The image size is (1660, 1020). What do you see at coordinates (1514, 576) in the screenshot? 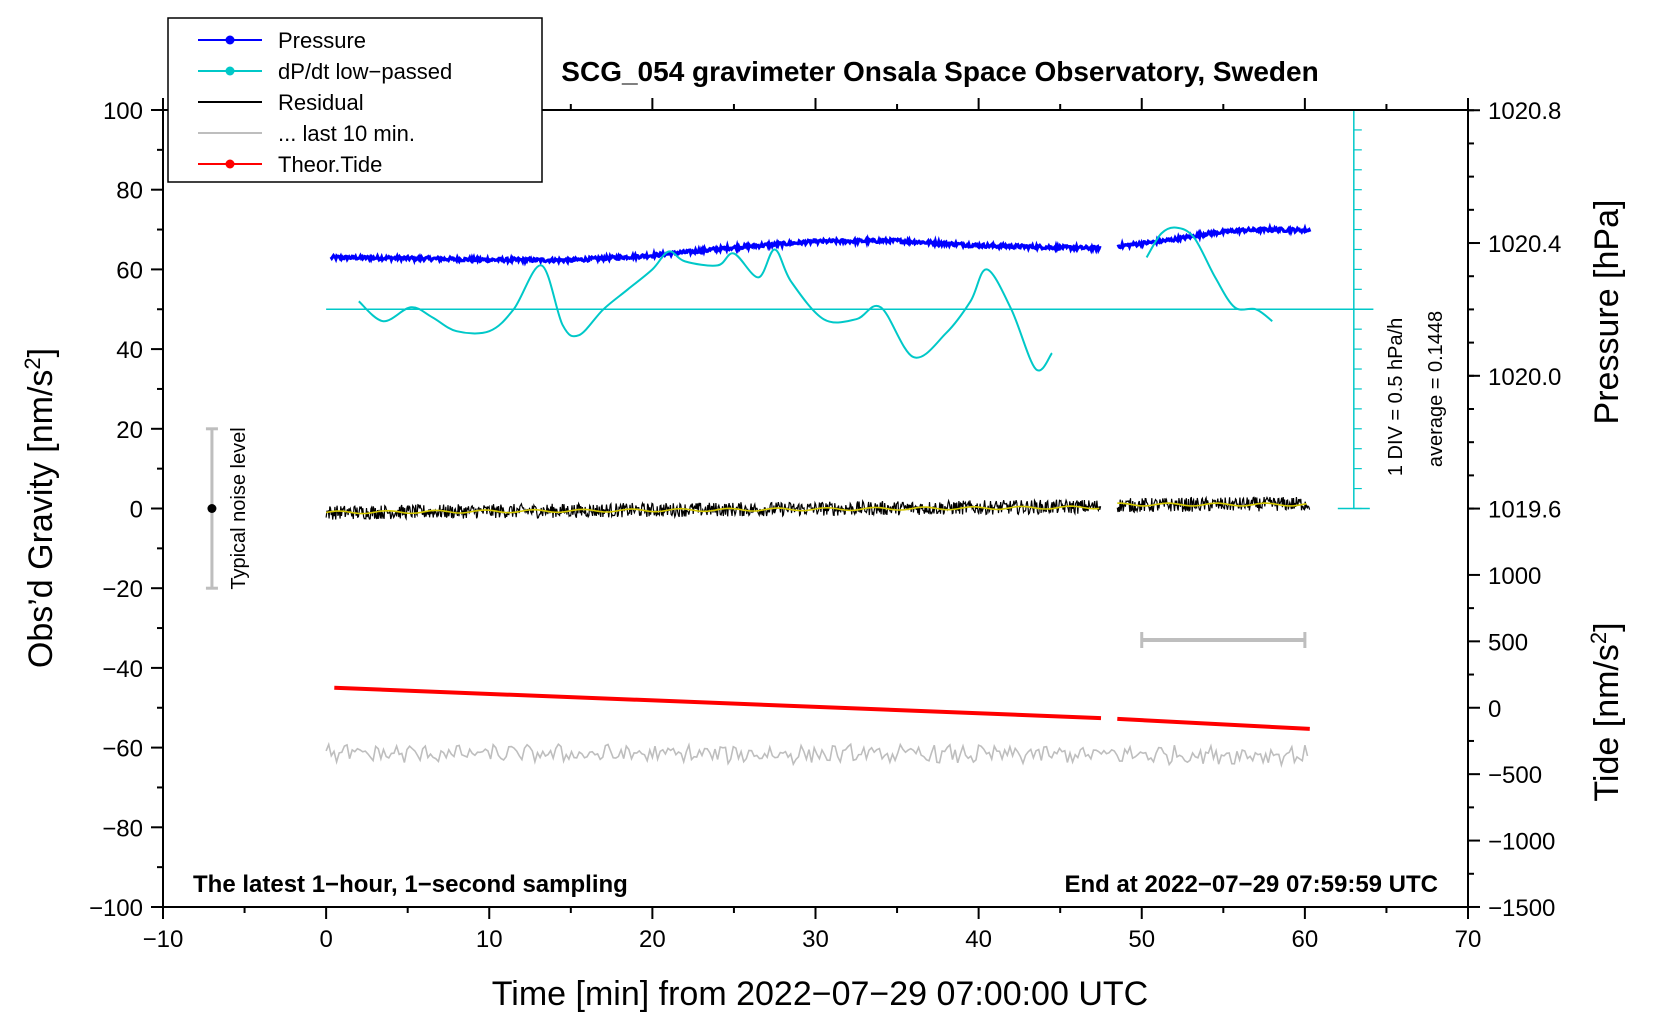
I see `tide-tick-label: 1000` at bounding box center [1514, 576].